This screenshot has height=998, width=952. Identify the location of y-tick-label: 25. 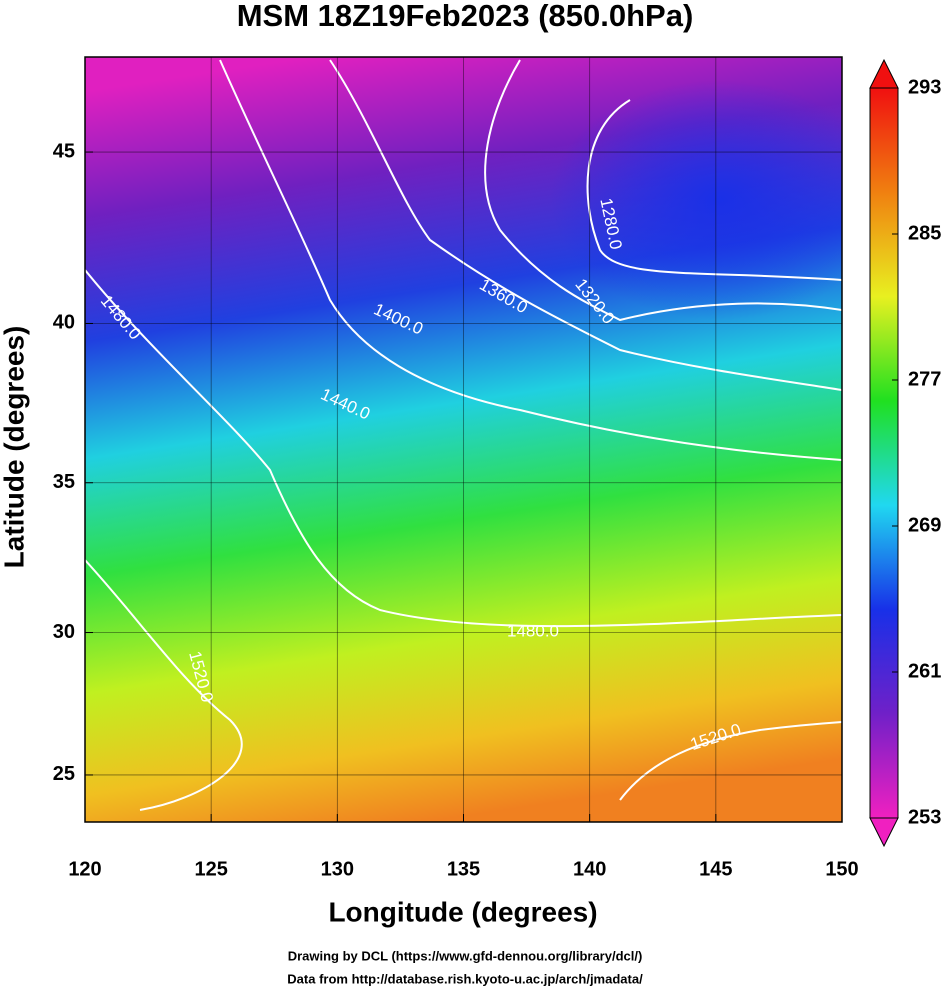
(64, 774).